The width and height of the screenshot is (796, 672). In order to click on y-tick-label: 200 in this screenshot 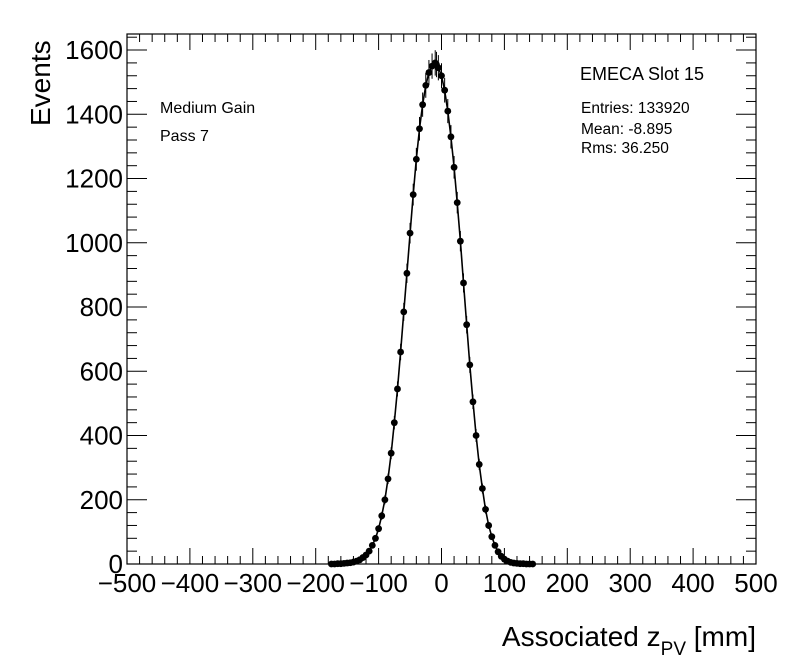, I will do `click(101, 500)`.